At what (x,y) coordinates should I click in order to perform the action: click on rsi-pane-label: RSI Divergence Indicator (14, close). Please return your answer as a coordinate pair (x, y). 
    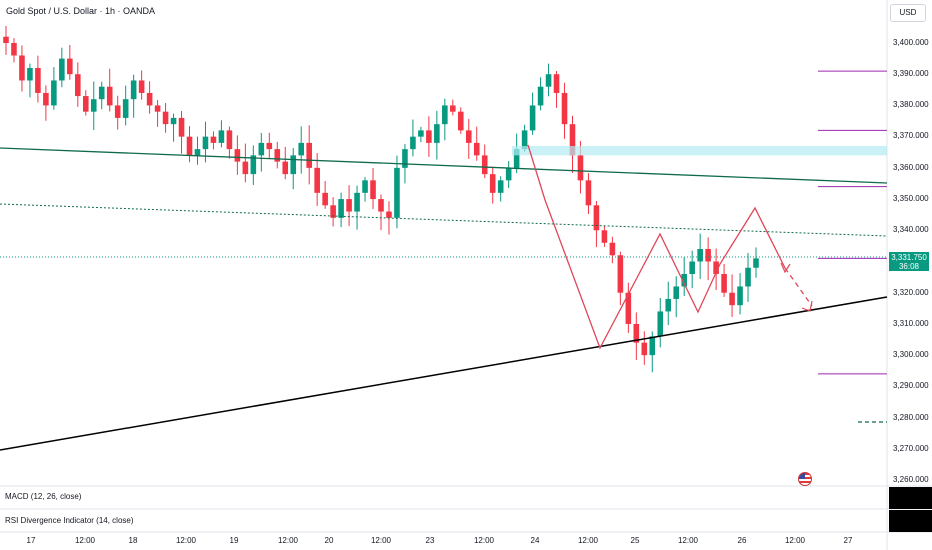
    Looking at the image, I should click on (69, 520).